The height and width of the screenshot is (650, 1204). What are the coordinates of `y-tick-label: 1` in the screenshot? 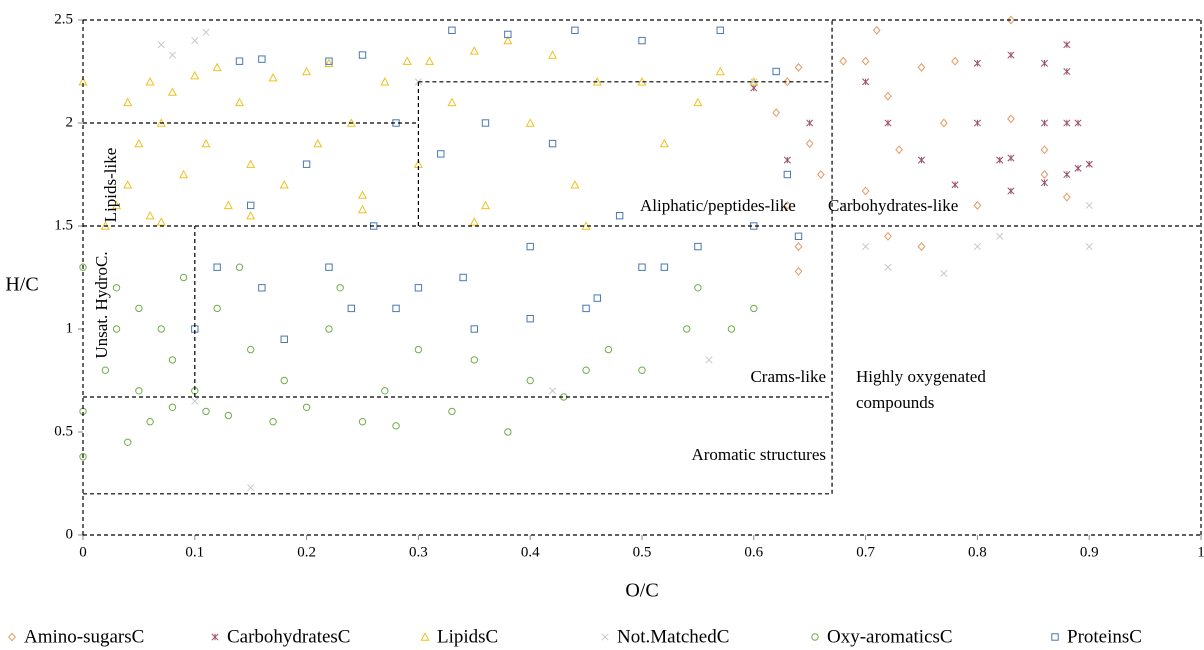 It's located at (70, 328).